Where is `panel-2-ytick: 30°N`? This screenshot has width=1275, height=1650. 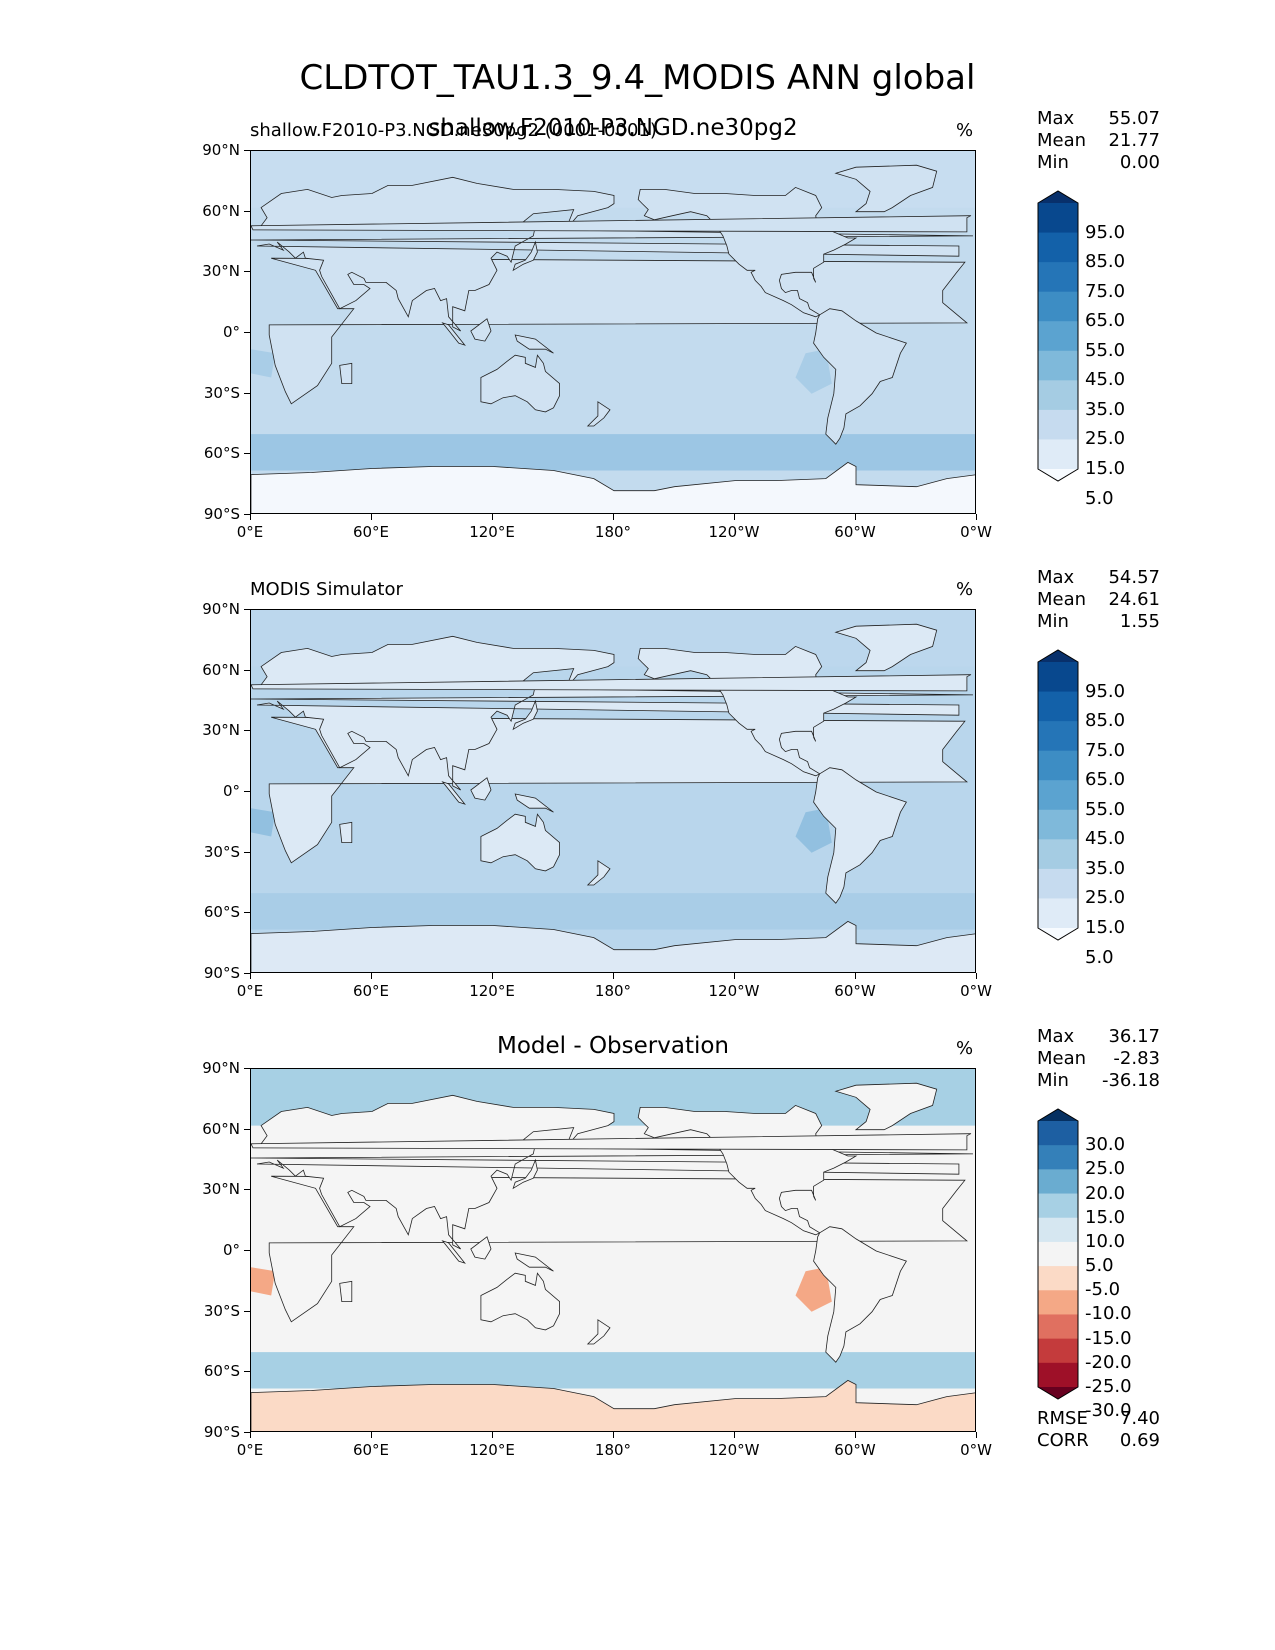
panel-2-ytick: 30°N is located at coordinates (221, 1189).